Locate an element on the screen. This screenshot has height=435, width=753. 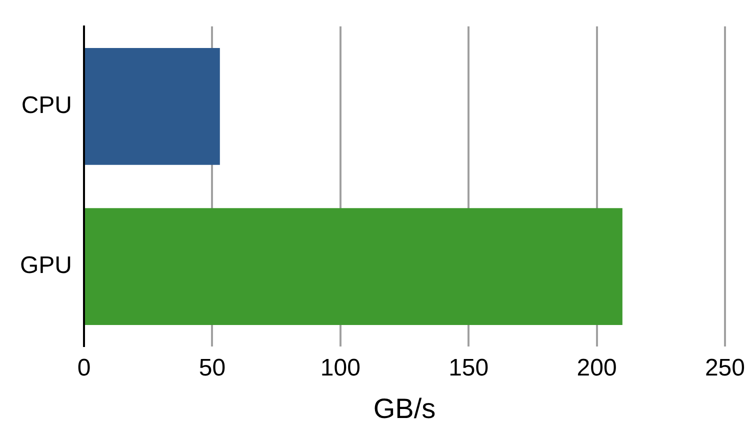
x-tick-label: 100 is located at coordinates (340, 368).